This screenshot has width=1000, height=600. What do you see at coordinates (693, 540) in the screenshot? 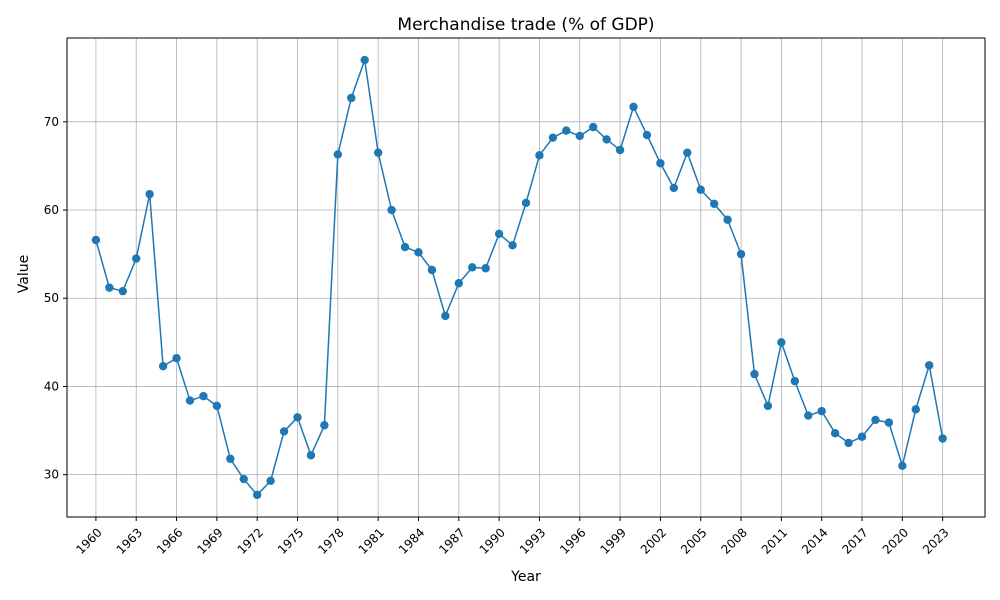
I see `x-tick-label: 2005` at bounding box center [693, 540].